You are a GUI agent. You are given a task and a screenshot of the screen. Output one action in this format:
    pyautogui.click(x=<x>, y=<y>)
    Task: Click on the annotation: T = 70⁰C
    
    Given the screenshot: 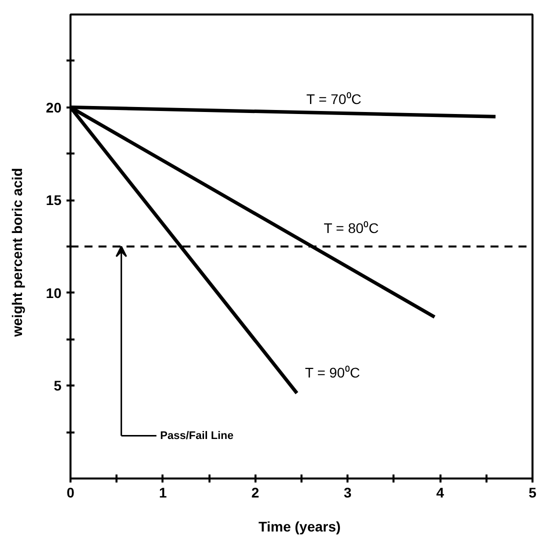 What is the action you would take?
    pyautogui.click(x=334, y=99)
    